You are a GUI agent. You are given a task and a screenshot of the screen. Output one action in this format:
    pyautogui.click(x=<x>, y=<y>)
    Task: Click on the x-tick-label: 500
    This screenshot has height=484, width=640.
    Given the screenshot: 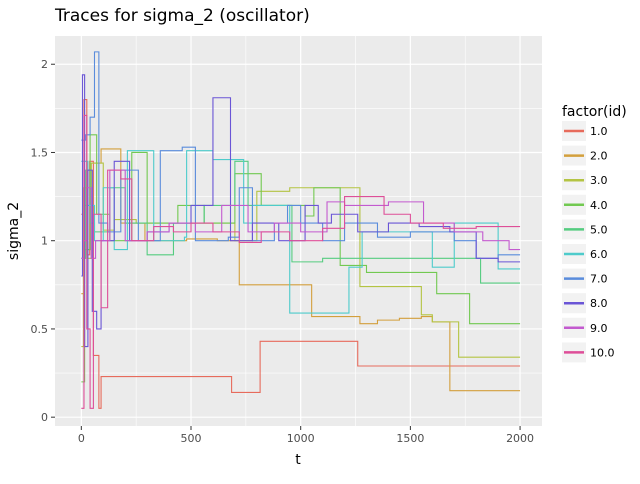 What is the action you would take?
    pyautogui.click(x=191, y=438)
    